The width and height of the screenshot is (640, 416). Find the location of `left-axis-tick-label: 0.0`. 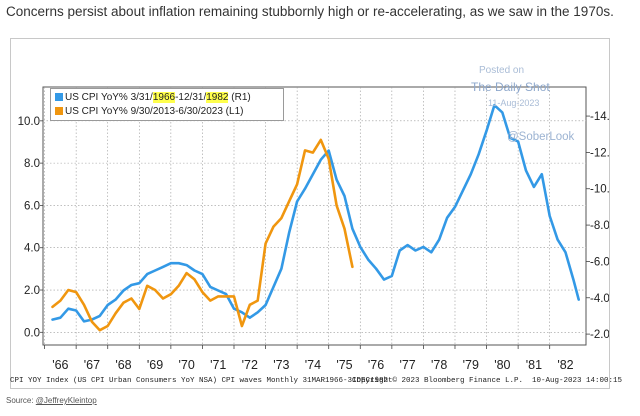

left-axis-tick-label: 0.0 is located at coordinates (32, 333).